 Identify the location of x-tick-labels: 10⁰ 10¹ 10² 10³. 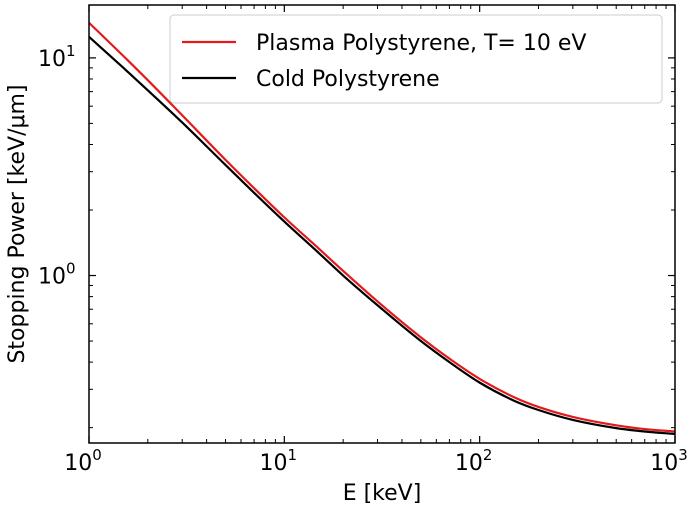
(376, 461).